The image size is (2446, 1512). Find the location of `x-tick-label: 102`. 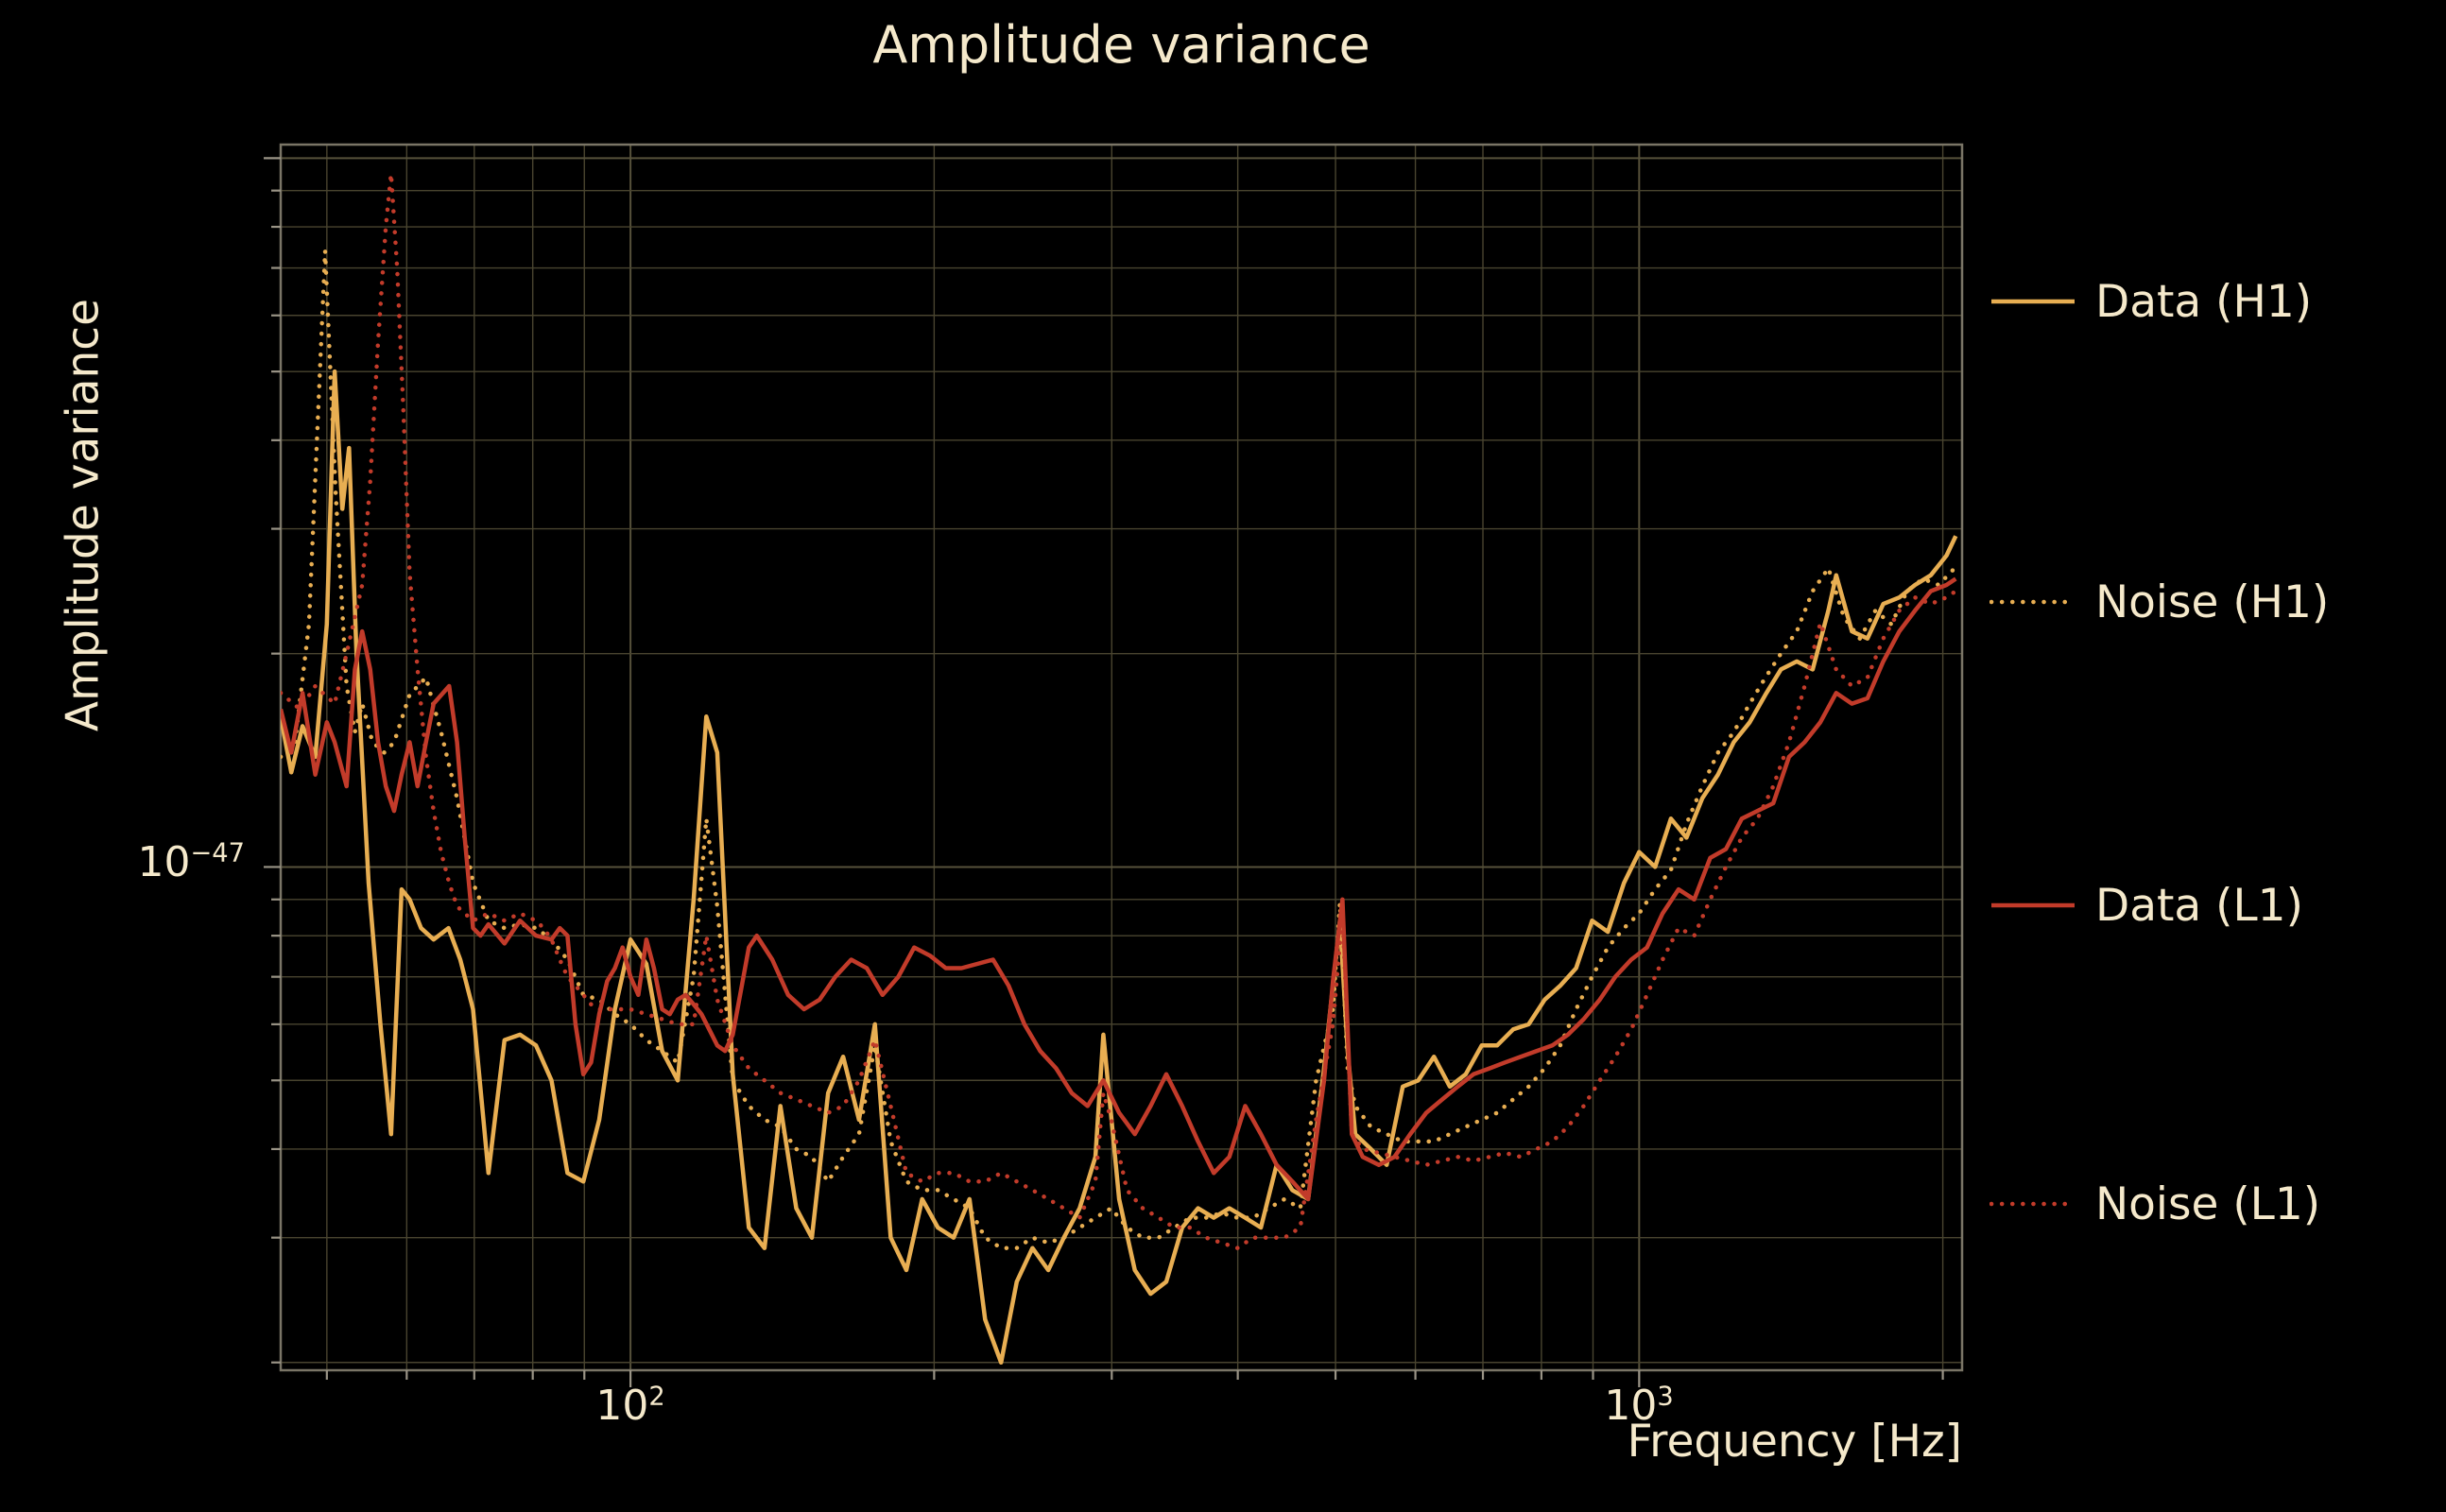

x-tick-label: 102 is located at coordinates (630, 1406).